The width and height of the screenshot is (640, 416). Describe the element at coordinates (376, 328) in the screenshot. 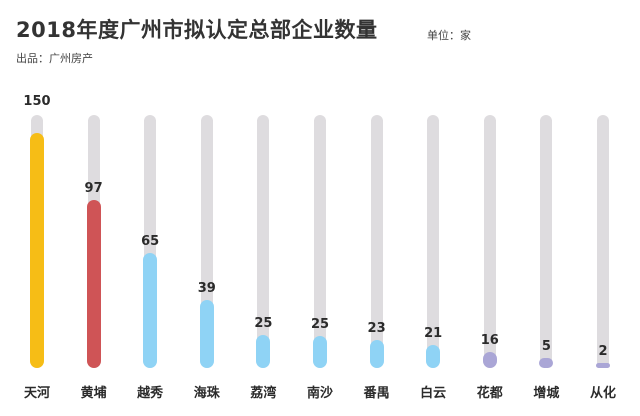

I see `value-label: 23` at that location.